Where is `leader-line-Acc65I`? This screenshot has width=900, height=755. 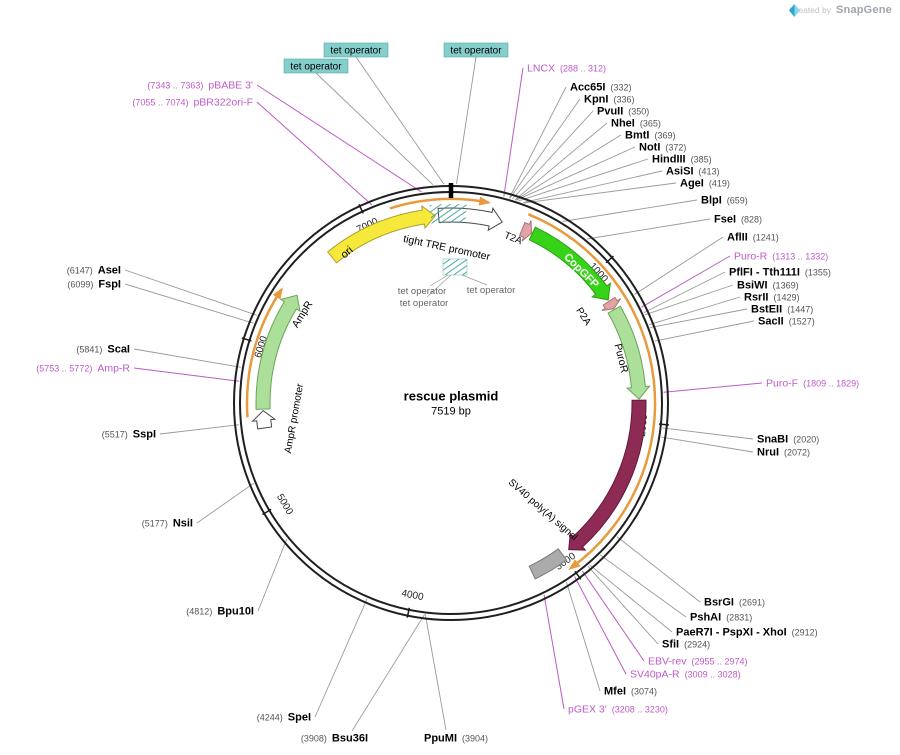 leader-line-Acc65I is located at coordinates (537, 142).